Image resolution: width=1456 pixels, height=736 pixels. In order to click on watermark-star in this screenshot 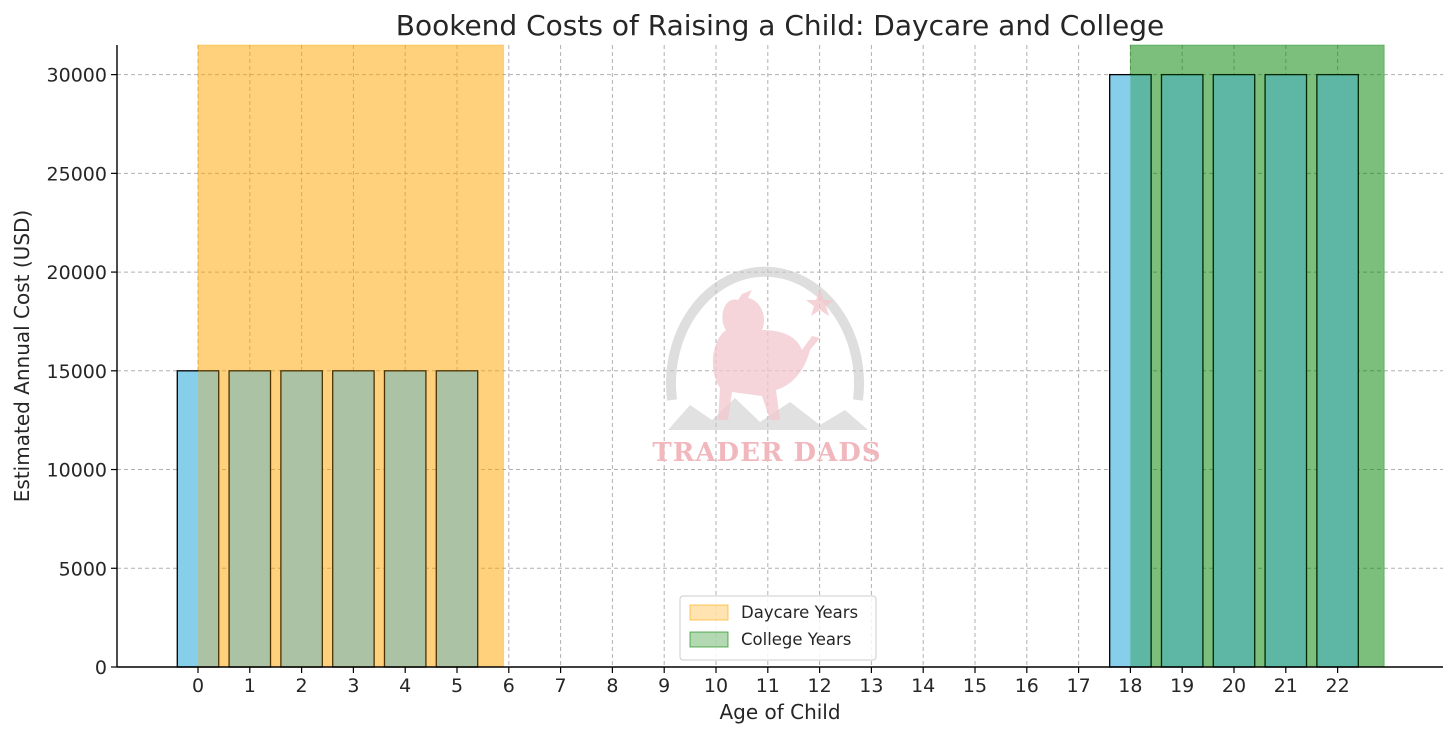, I will do `click(820, 303)`.